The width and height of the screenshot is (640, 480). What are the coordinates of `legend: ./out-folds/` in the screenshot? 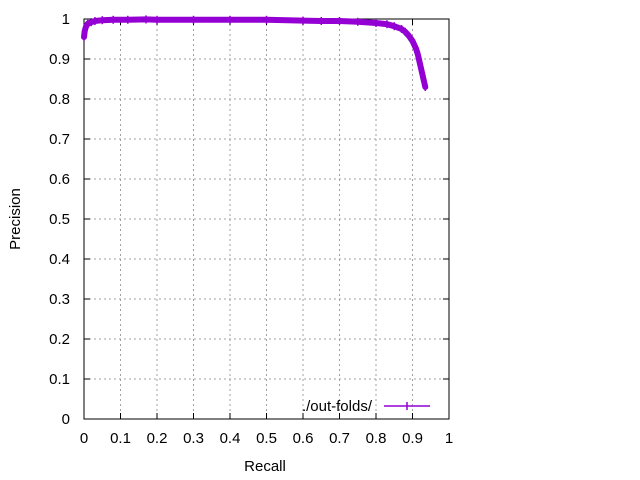 It's located at (366, 406).